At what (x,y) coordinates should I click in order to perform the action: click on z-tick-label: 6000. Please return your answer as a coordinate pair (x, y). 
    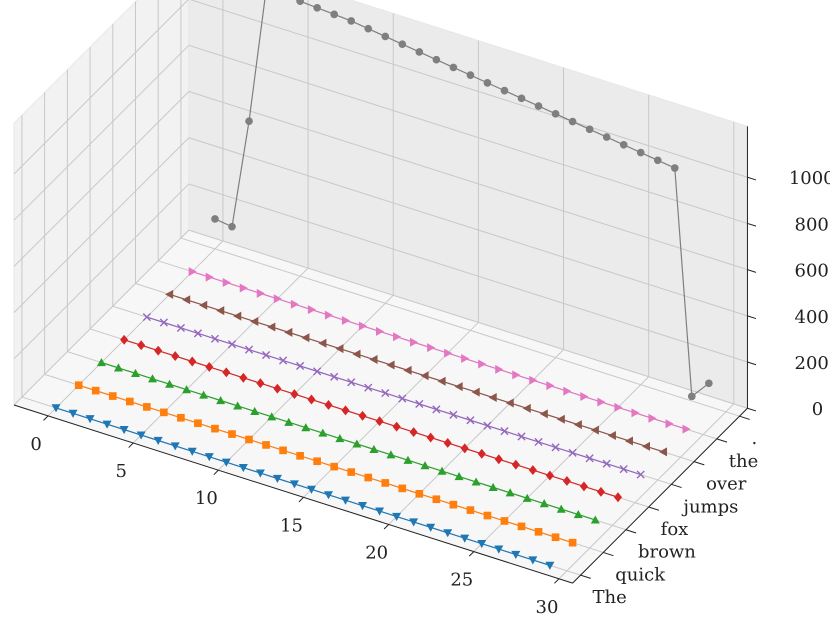
    Looking at the image, I should click on (812, 271).